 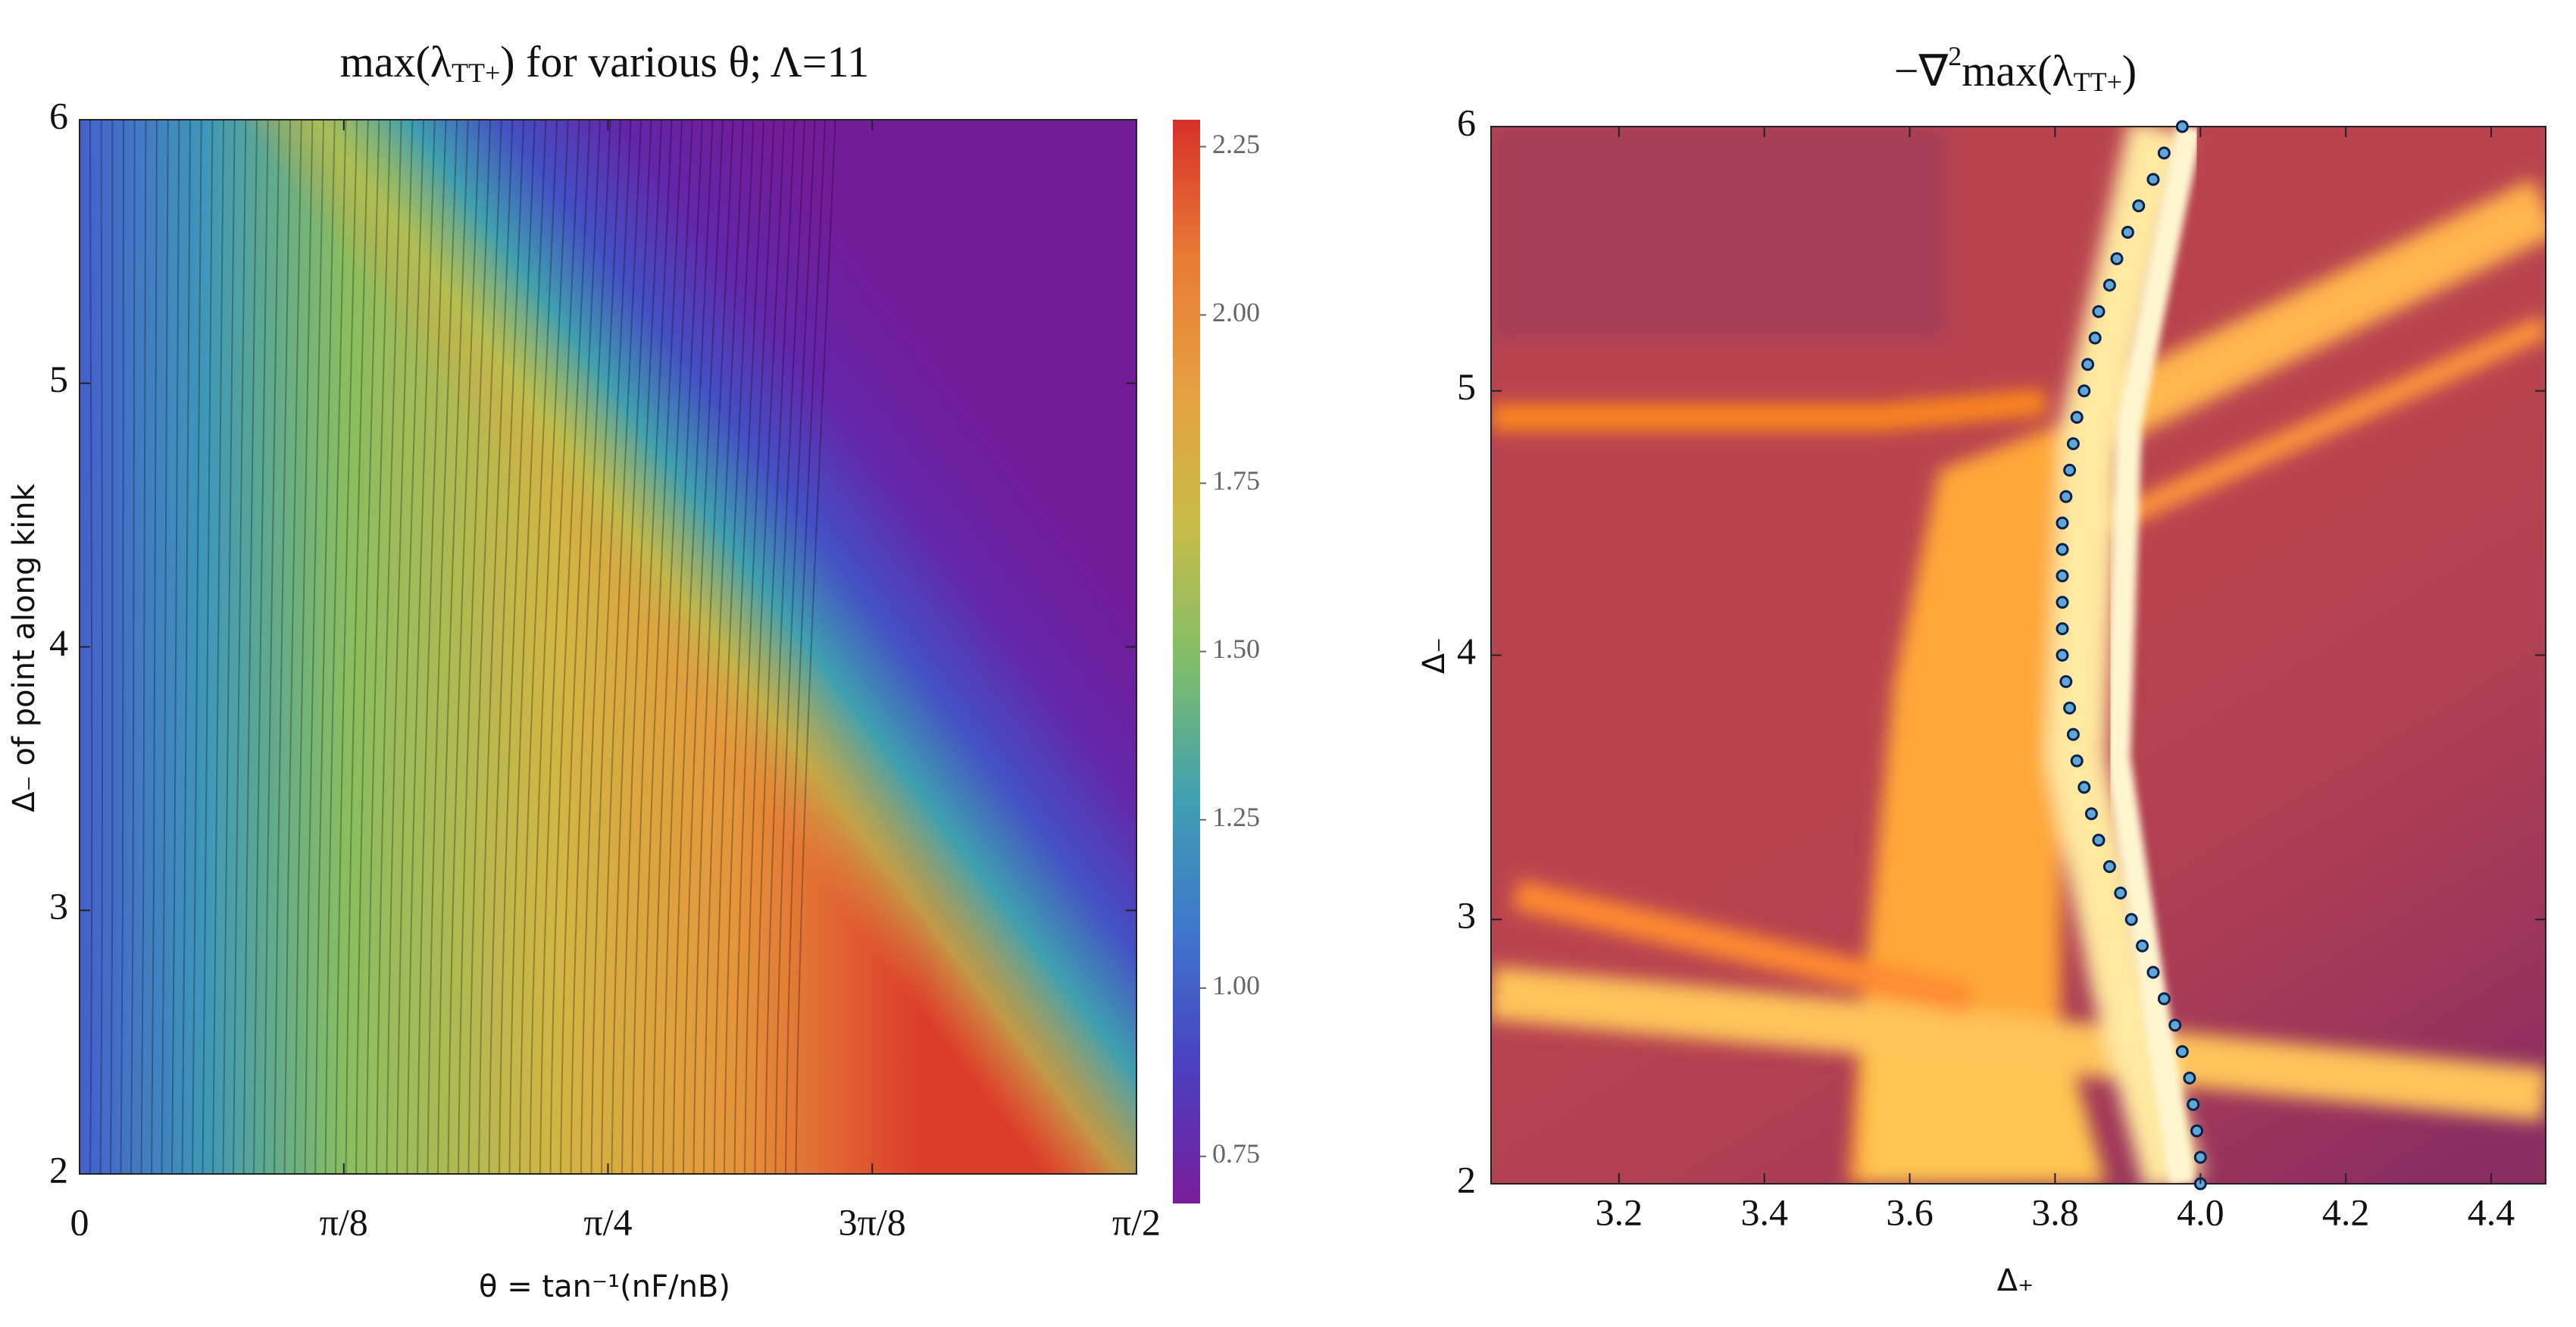 I want to click on x-tick-label: π/4, so click(x=607, y=1221).